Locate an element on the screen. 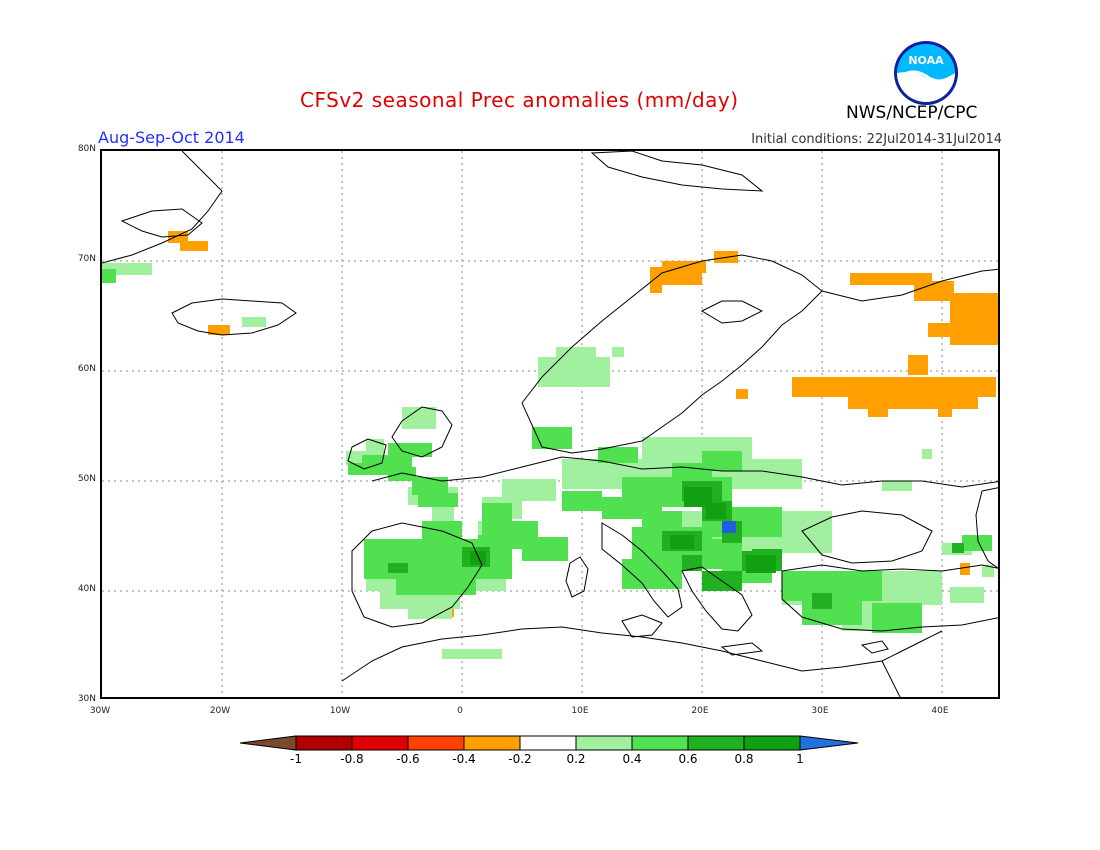 The width and height of the screenshot is (1100, 850). colorbar-label-06: 0.6 is located at coordinates (688, 759).